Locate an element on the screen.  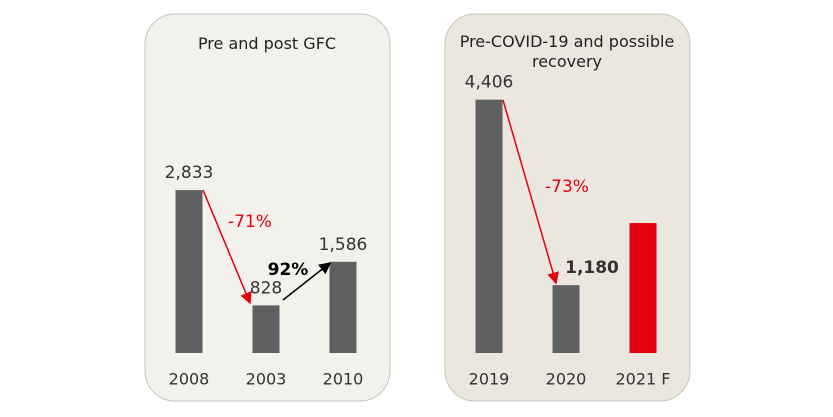
value-label: 2,833 is located at coordinates (189, 173).